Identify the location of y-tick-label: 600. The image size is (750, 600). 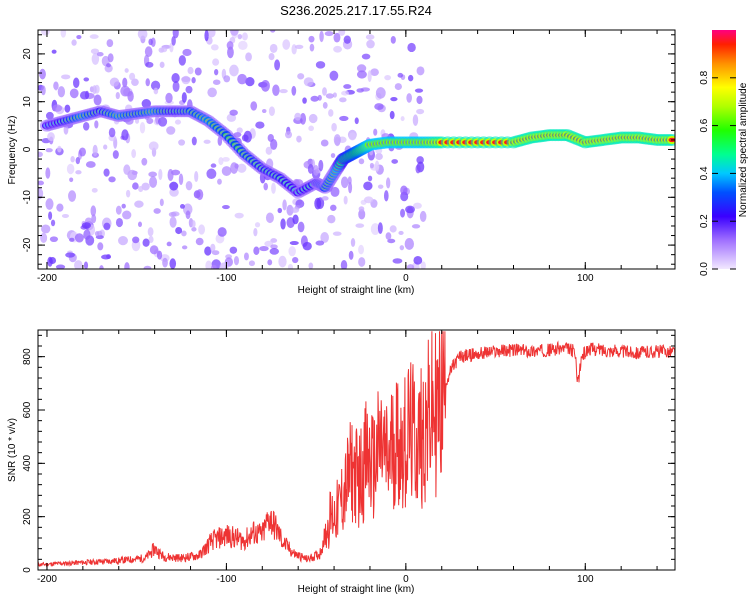
(27, 409).